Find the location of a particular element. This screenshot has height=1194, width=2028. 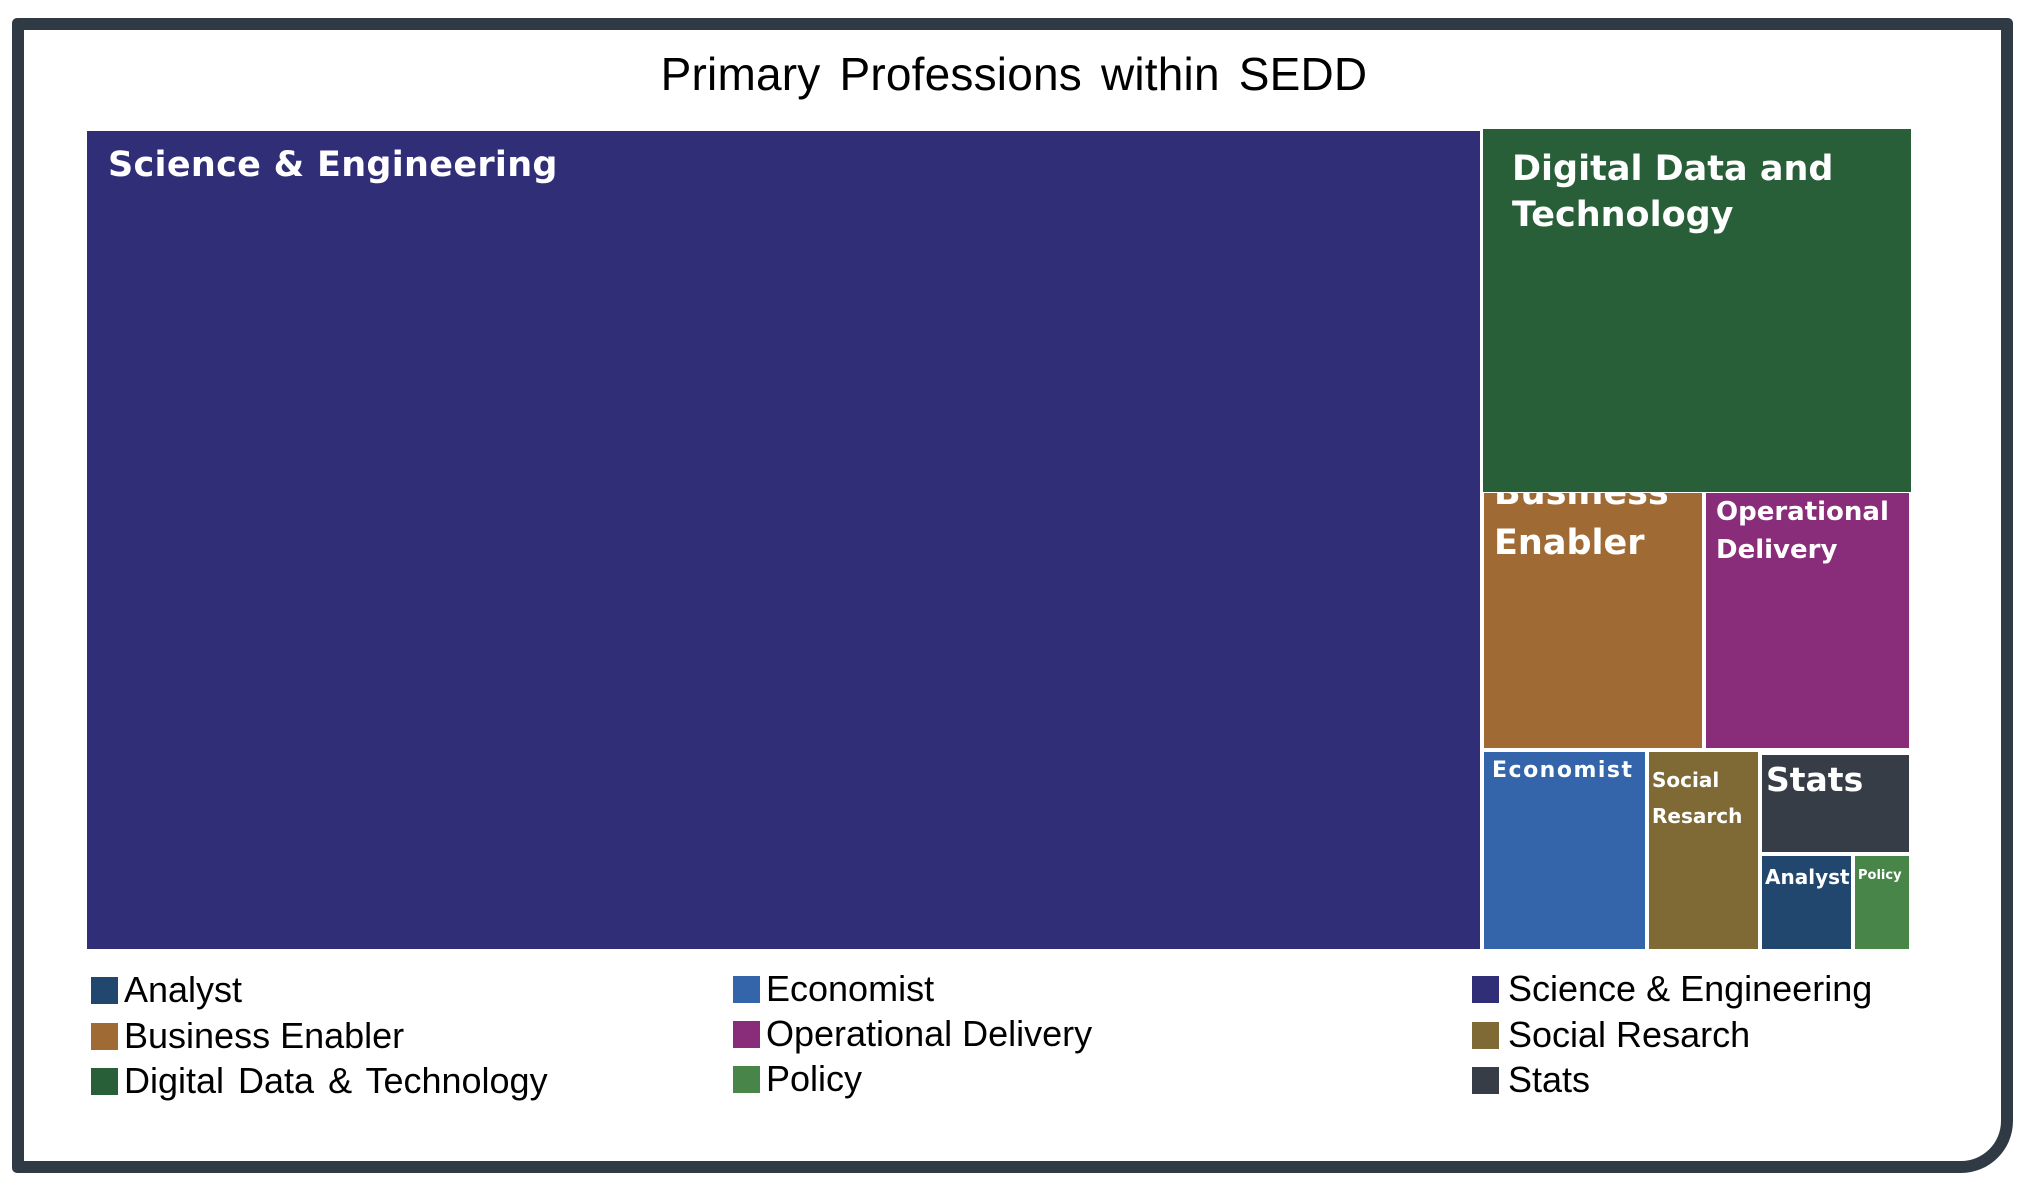

tile-label: Analyst is located at coordinates (1807, 877).